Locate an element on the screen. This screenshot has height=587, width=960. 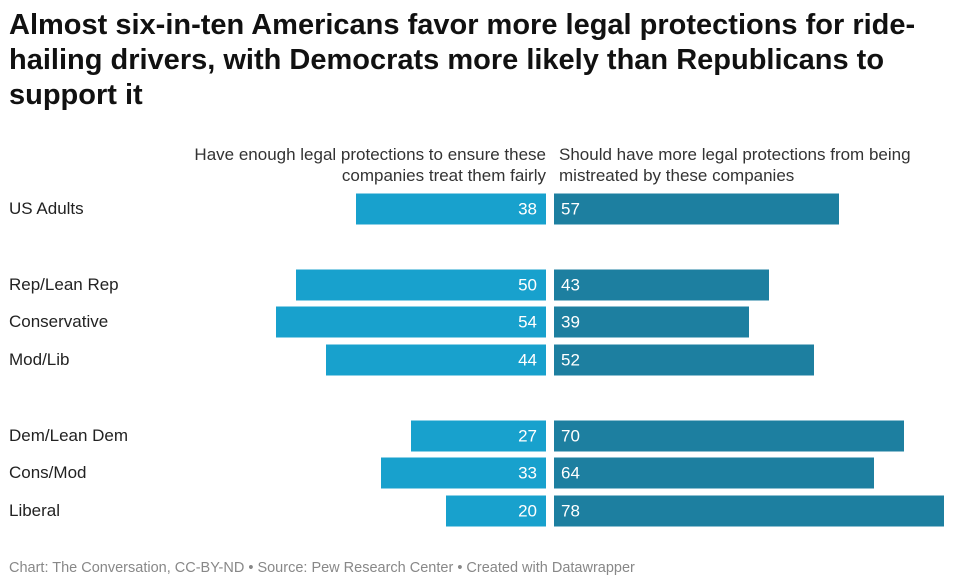
data-label: 33 is located at coordinates (527, 473).